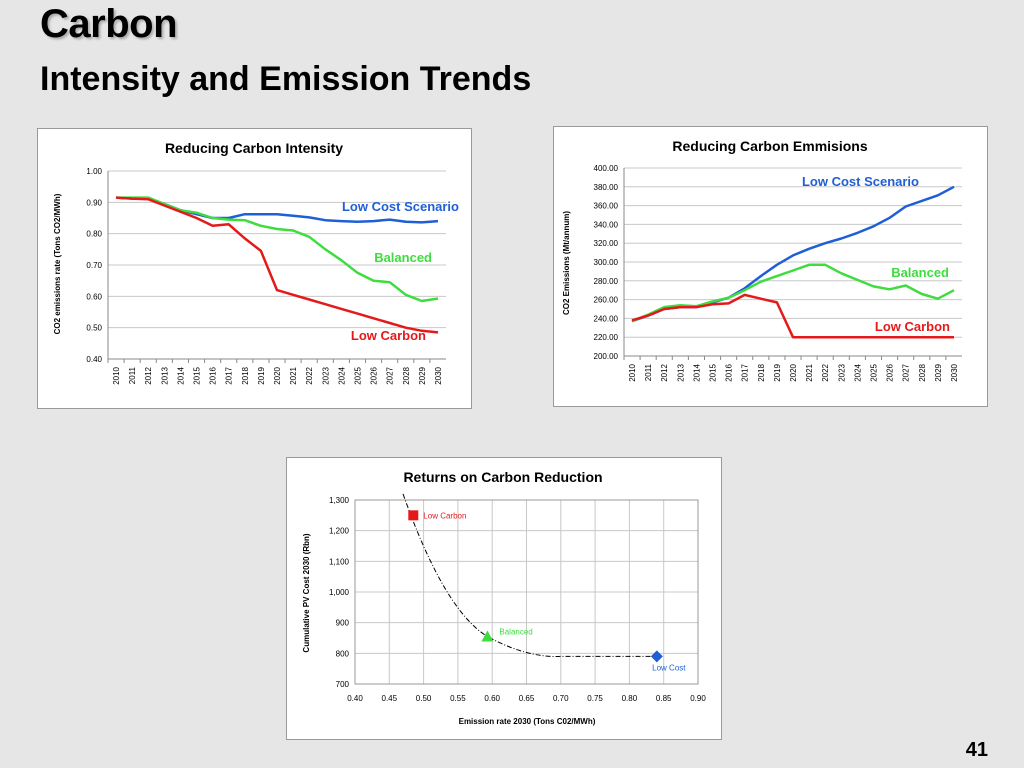 This screenshot has height=768, width=1024. Describe the element at coordinates (343, 684) in the screenshot. I see `y-tick-label: 700` at that location.